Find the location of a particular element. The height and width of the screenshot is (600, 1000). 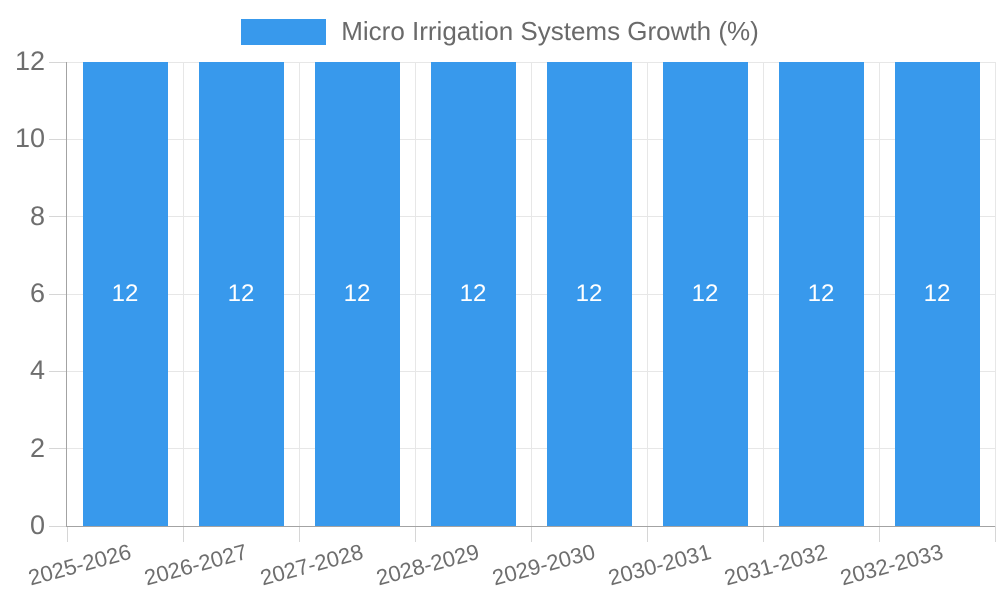

x-tick-label: 2029-2030 is located at coordinates (543, 565).